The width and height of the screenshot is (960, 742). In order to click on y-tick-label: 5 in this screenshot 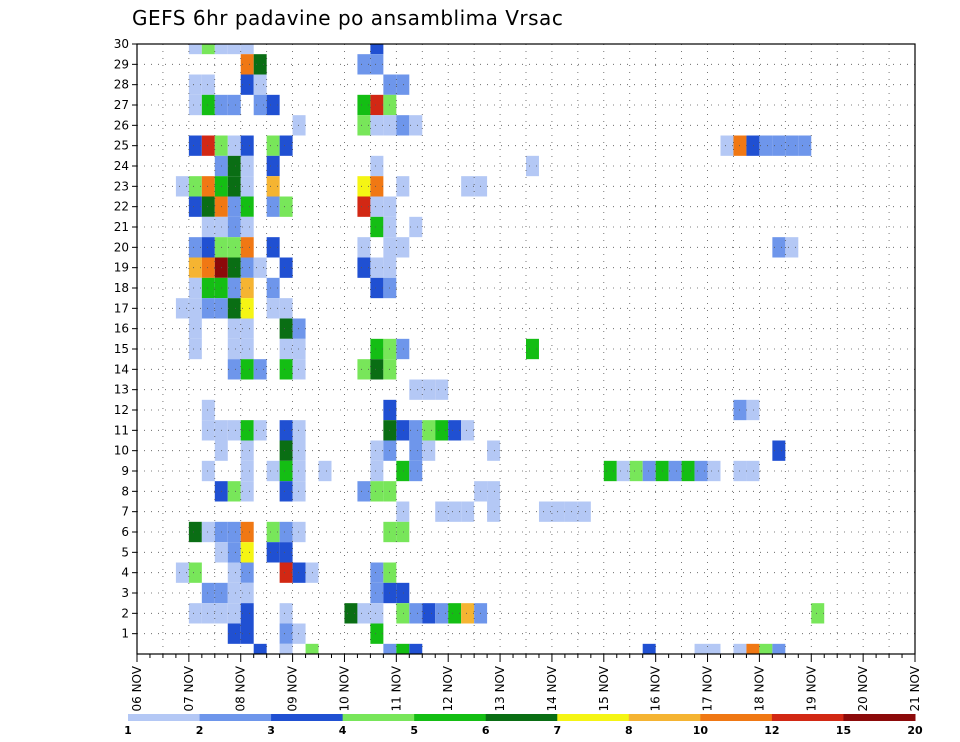, I will do `click(125, 552)`.